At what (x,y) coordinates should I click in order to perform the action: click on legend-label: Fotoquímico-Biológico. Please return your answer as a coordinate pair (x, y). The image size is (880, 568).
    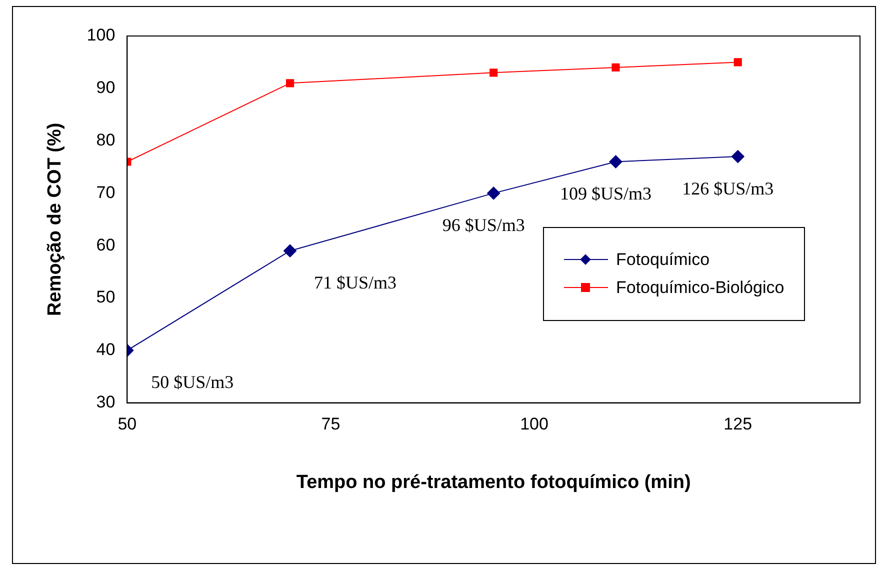
    Looking at the image, I should click on (700, 288).